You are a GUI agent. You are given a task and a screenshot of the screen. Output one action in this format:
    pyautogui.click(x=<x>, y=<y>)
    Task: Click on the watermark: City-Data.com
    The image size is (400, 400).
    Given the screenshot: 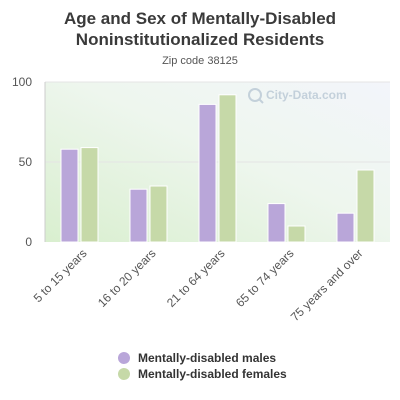 What is the action you would take?
    pyautogui.click(x=297, y=96)
    